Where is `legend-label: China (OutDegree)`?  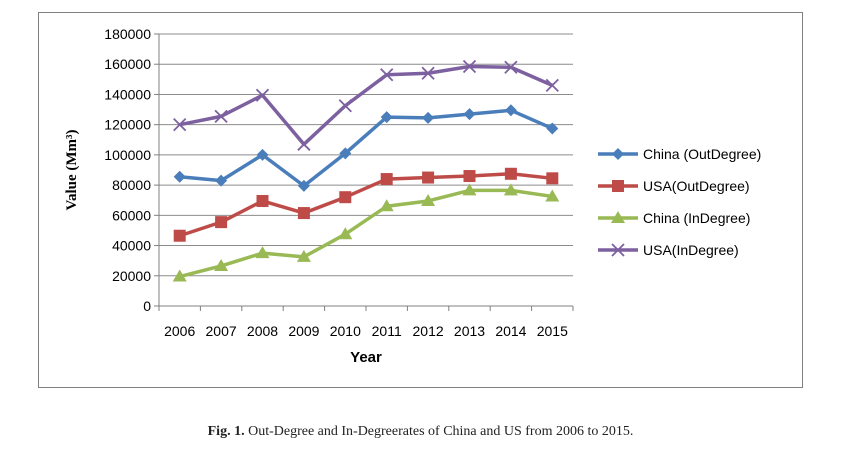 legend-label: China (OutDegree) is located at coordinates (702, 154).